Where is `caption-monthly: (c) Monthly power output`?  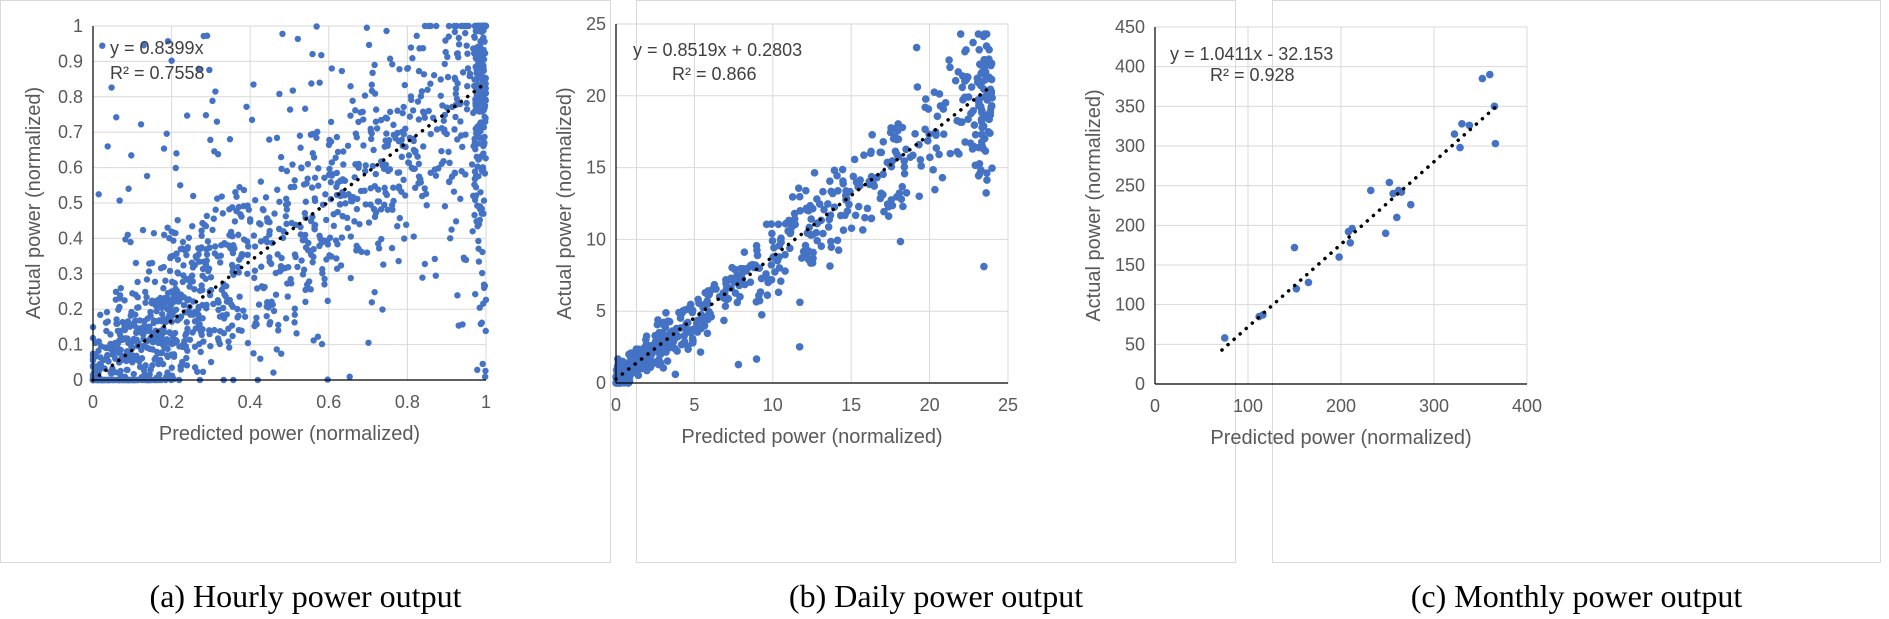 caption-monthly: (c) Monthly power output is located at coordinates (1576, 596).